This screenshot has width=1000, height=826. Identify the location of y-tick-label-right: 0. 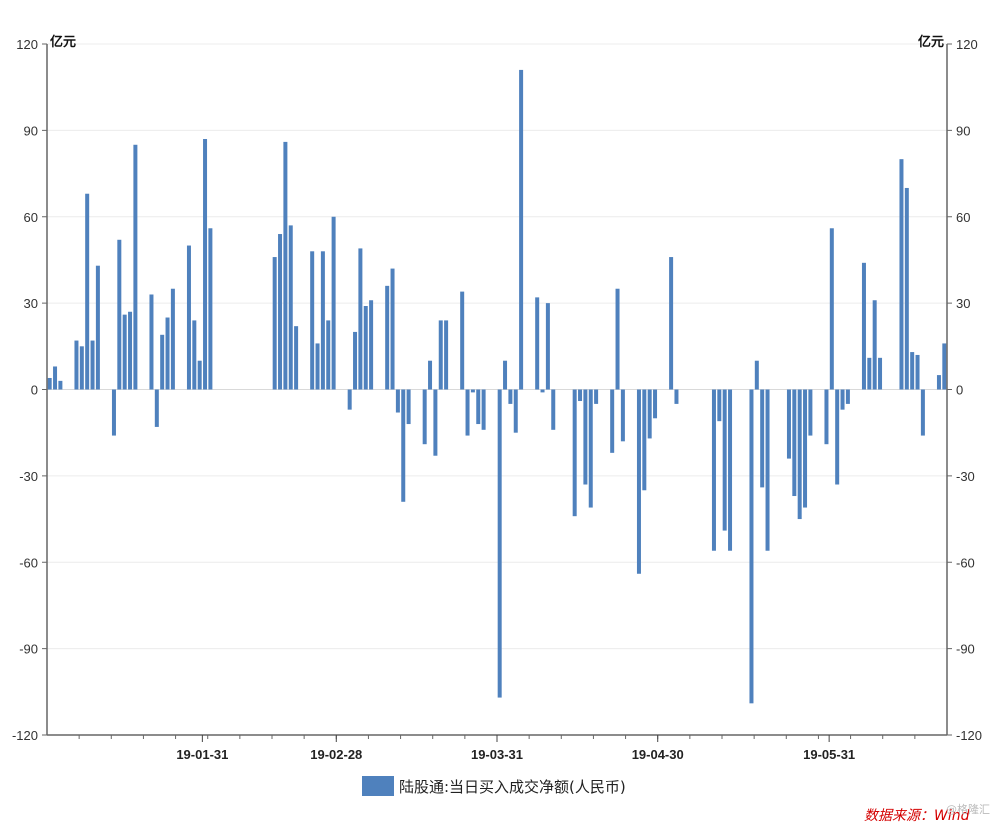
(959, 390).